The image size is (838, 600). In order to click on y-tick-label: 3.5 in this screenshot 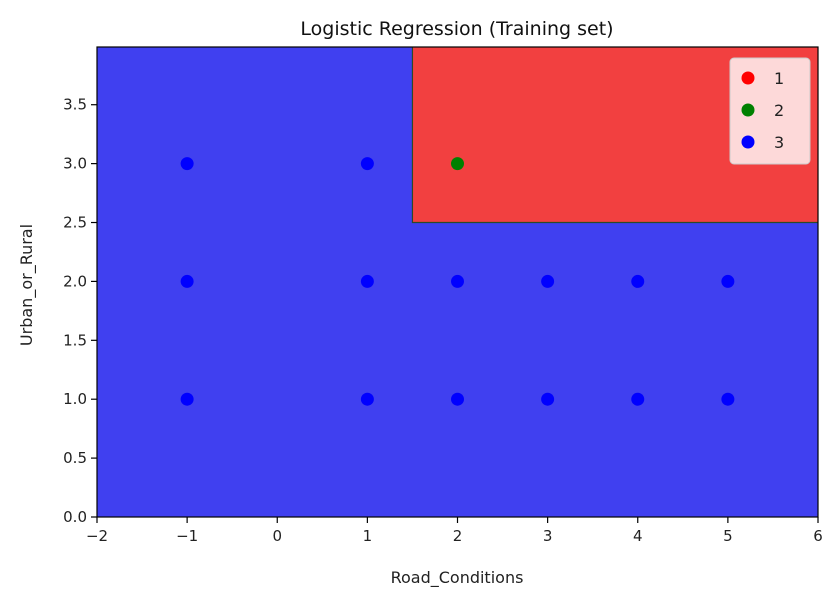, I will do `click(75, 105)`.